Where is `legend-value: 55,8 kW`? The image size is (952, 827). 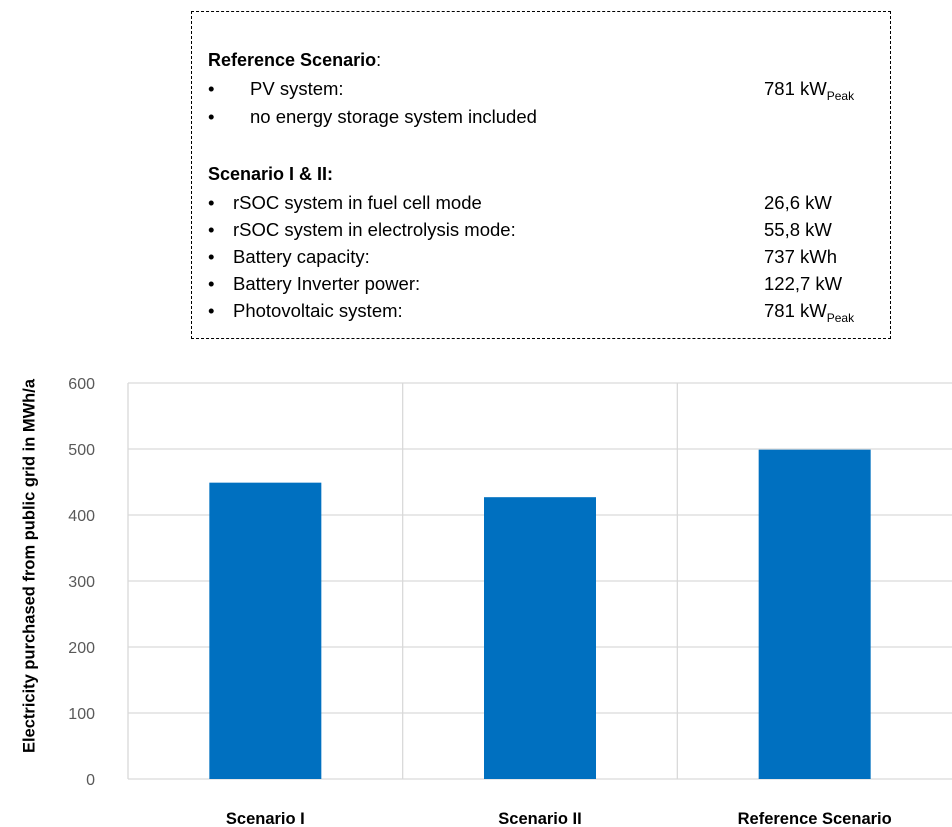
legend-value: 55,8 kW is located at coordinates (798, 229).